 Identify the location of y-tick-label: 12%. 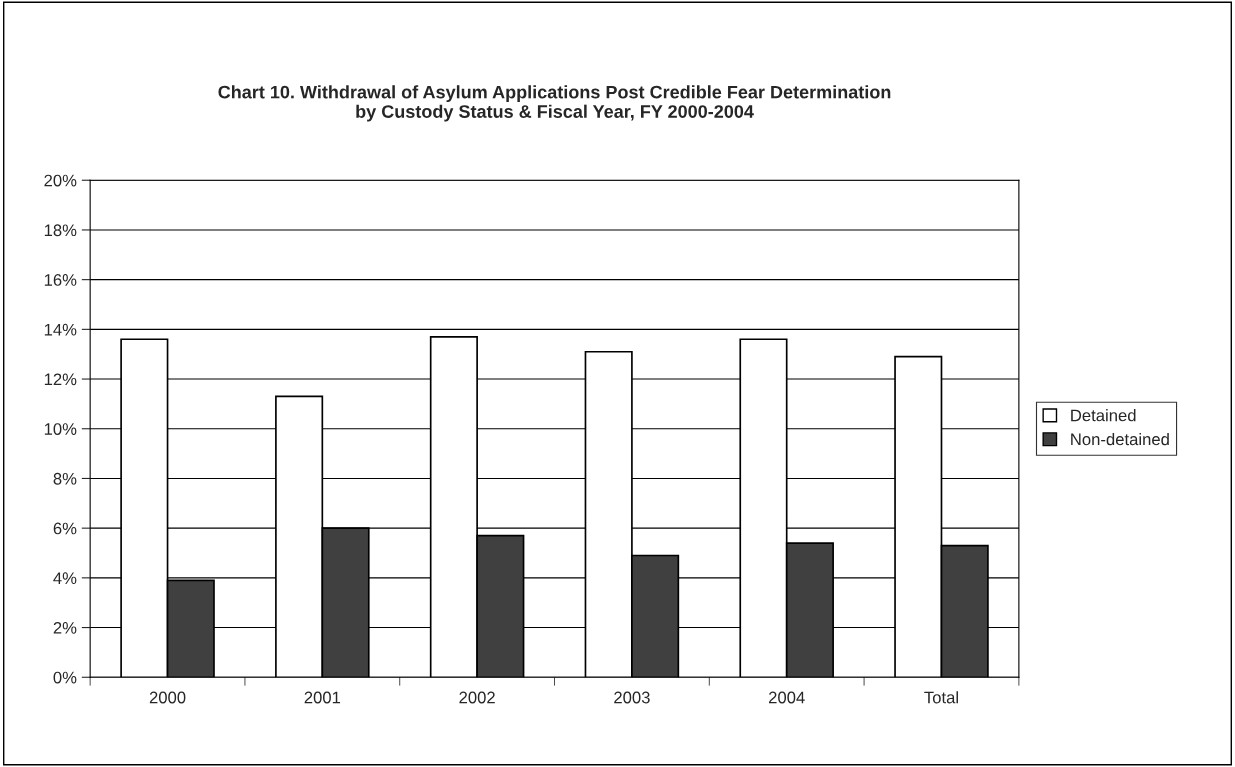
(60, 379).